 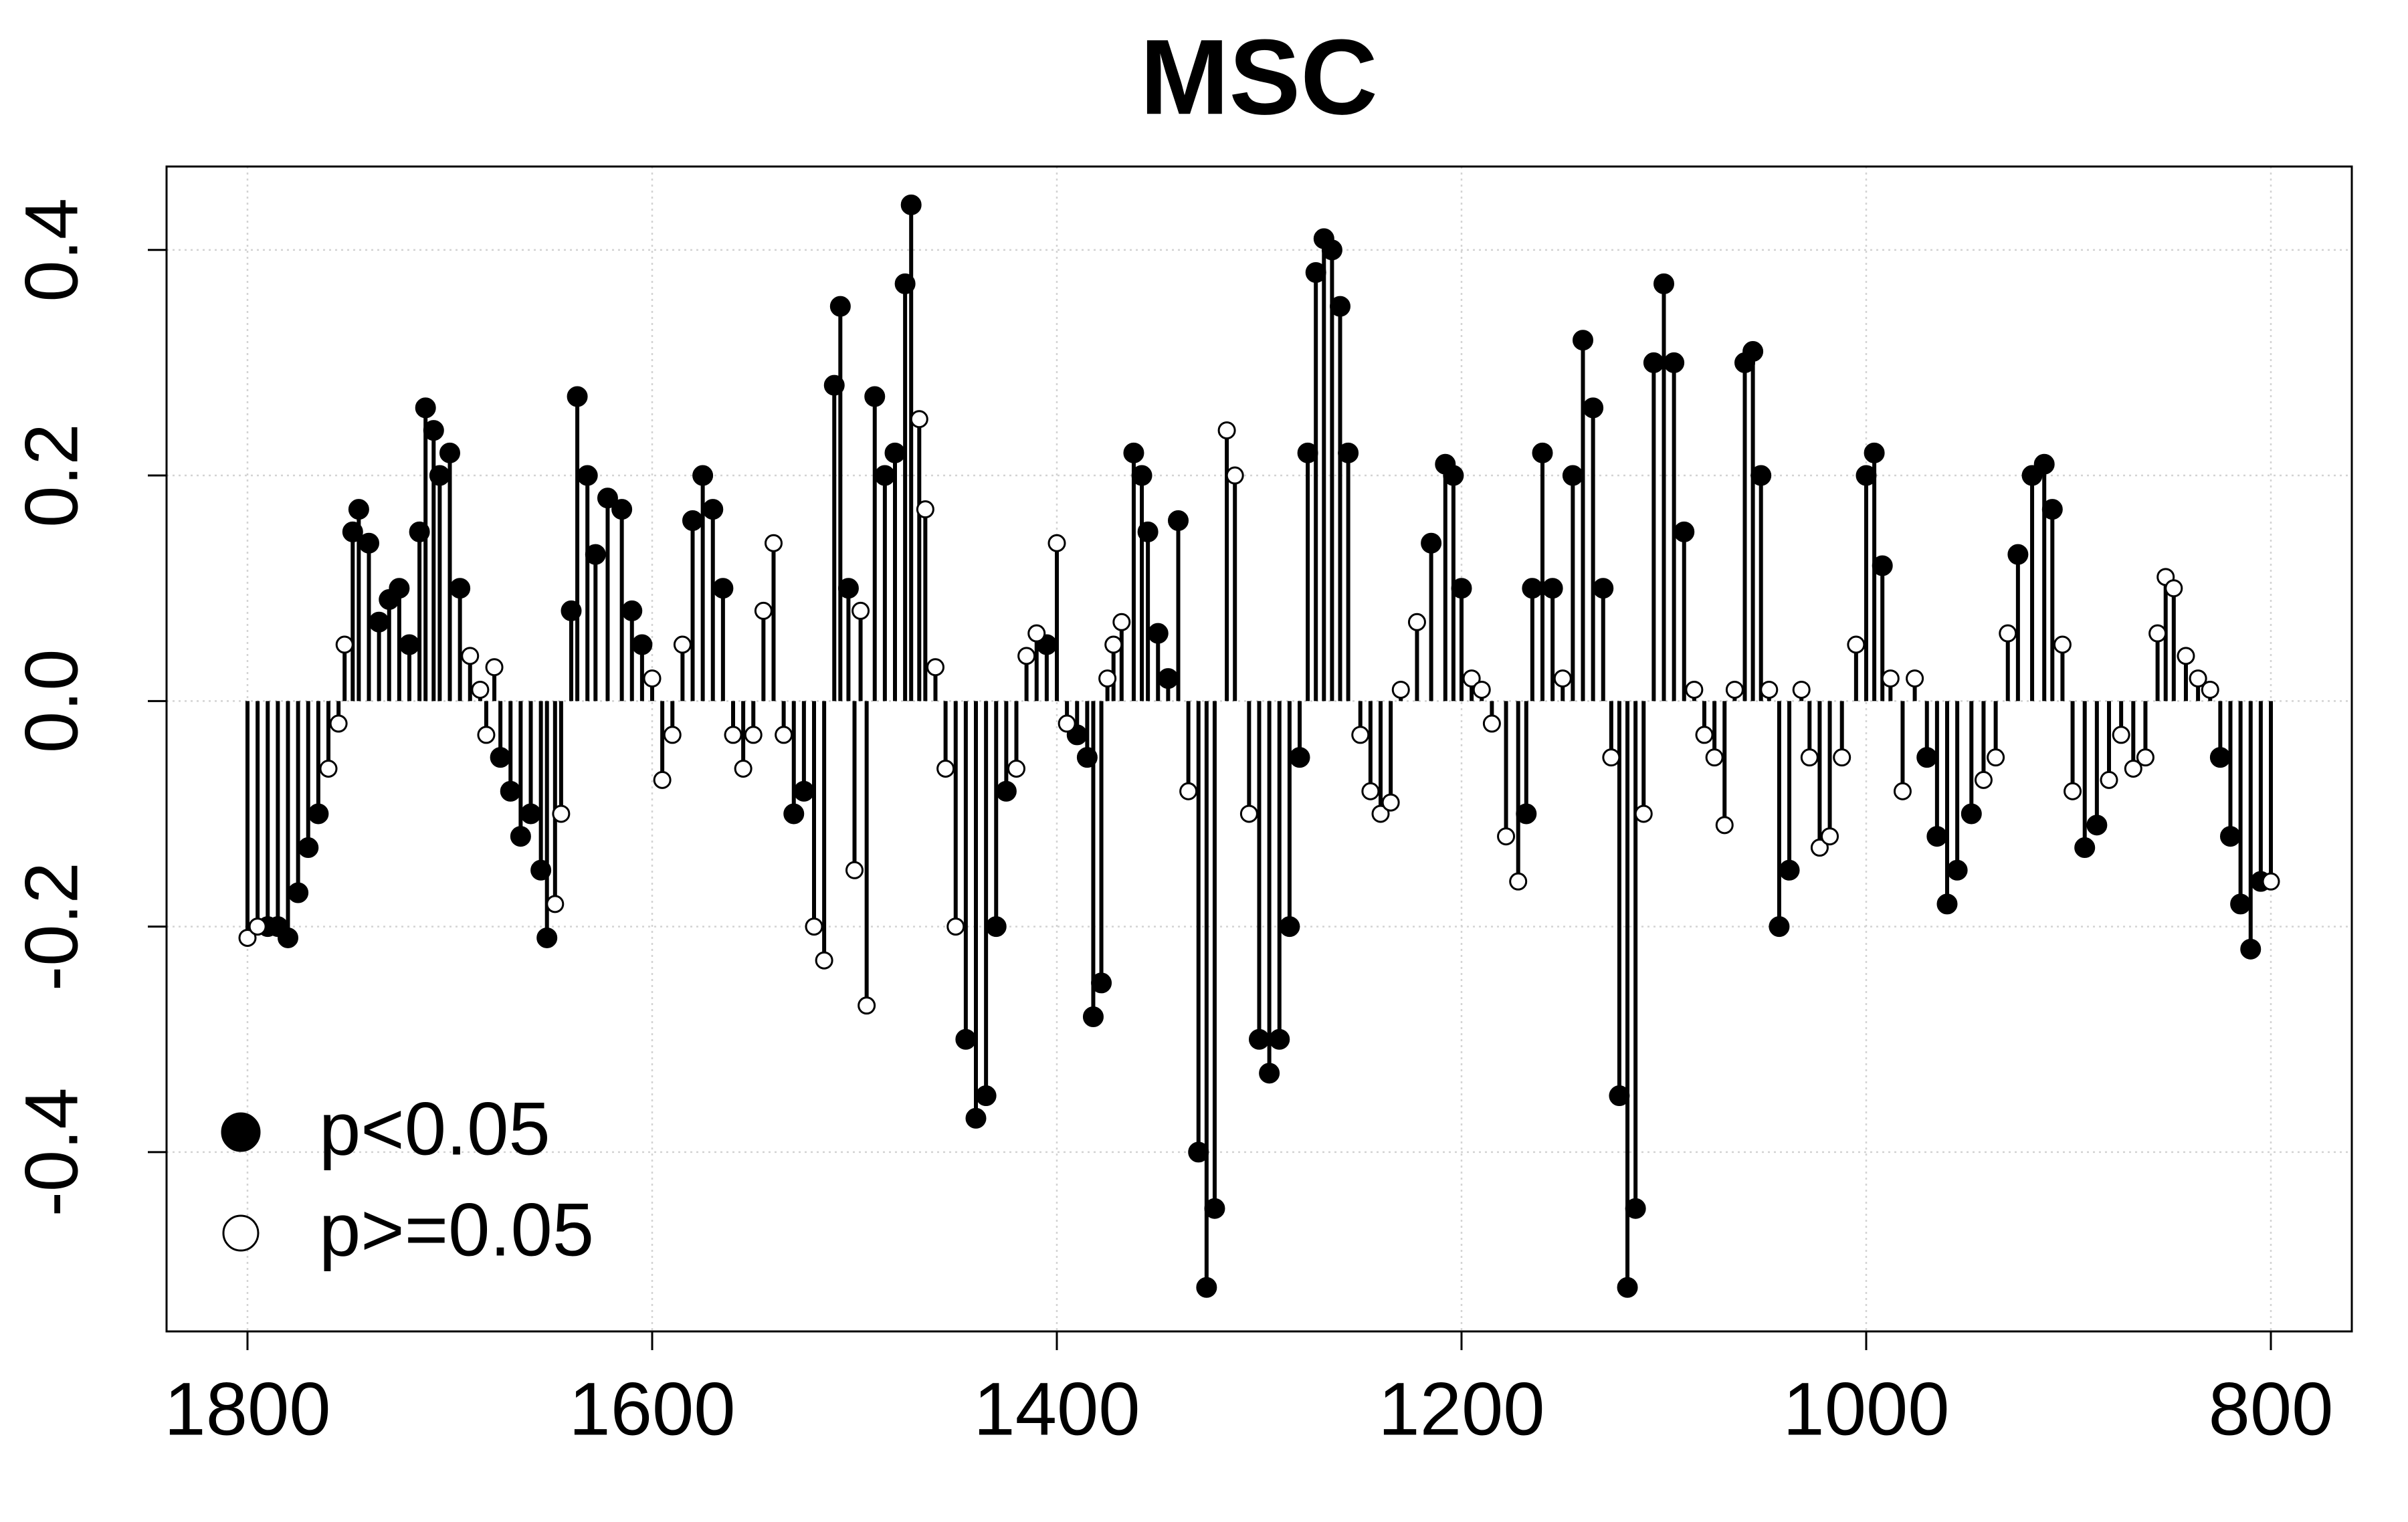 I want to click on y-tick-label: -0.4, so click(x=52, y=1151).